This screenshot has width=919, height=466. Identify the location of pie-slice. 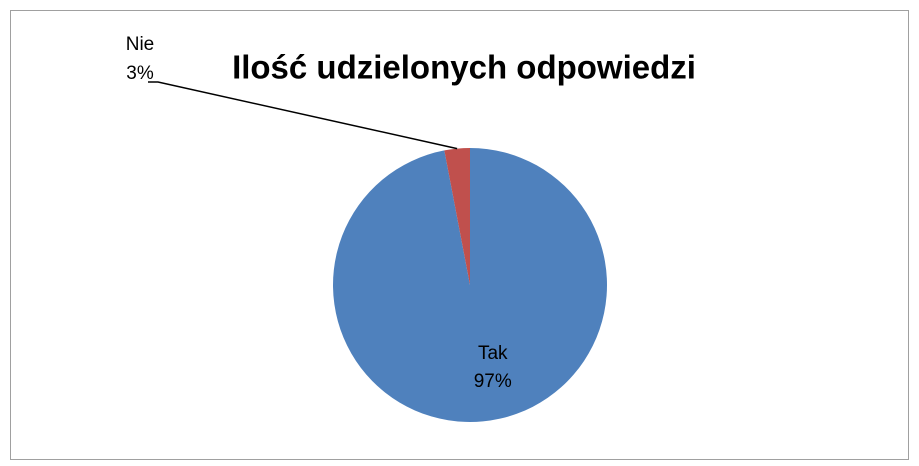
(457, 216).